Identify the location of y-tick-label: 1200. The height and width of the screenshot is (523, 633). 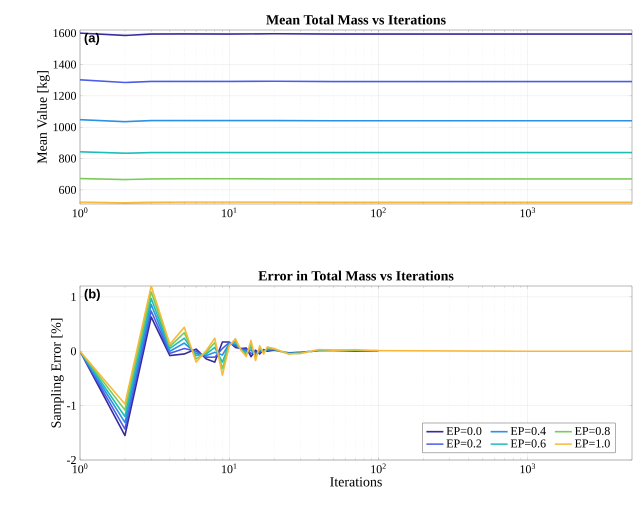
(65, 96).